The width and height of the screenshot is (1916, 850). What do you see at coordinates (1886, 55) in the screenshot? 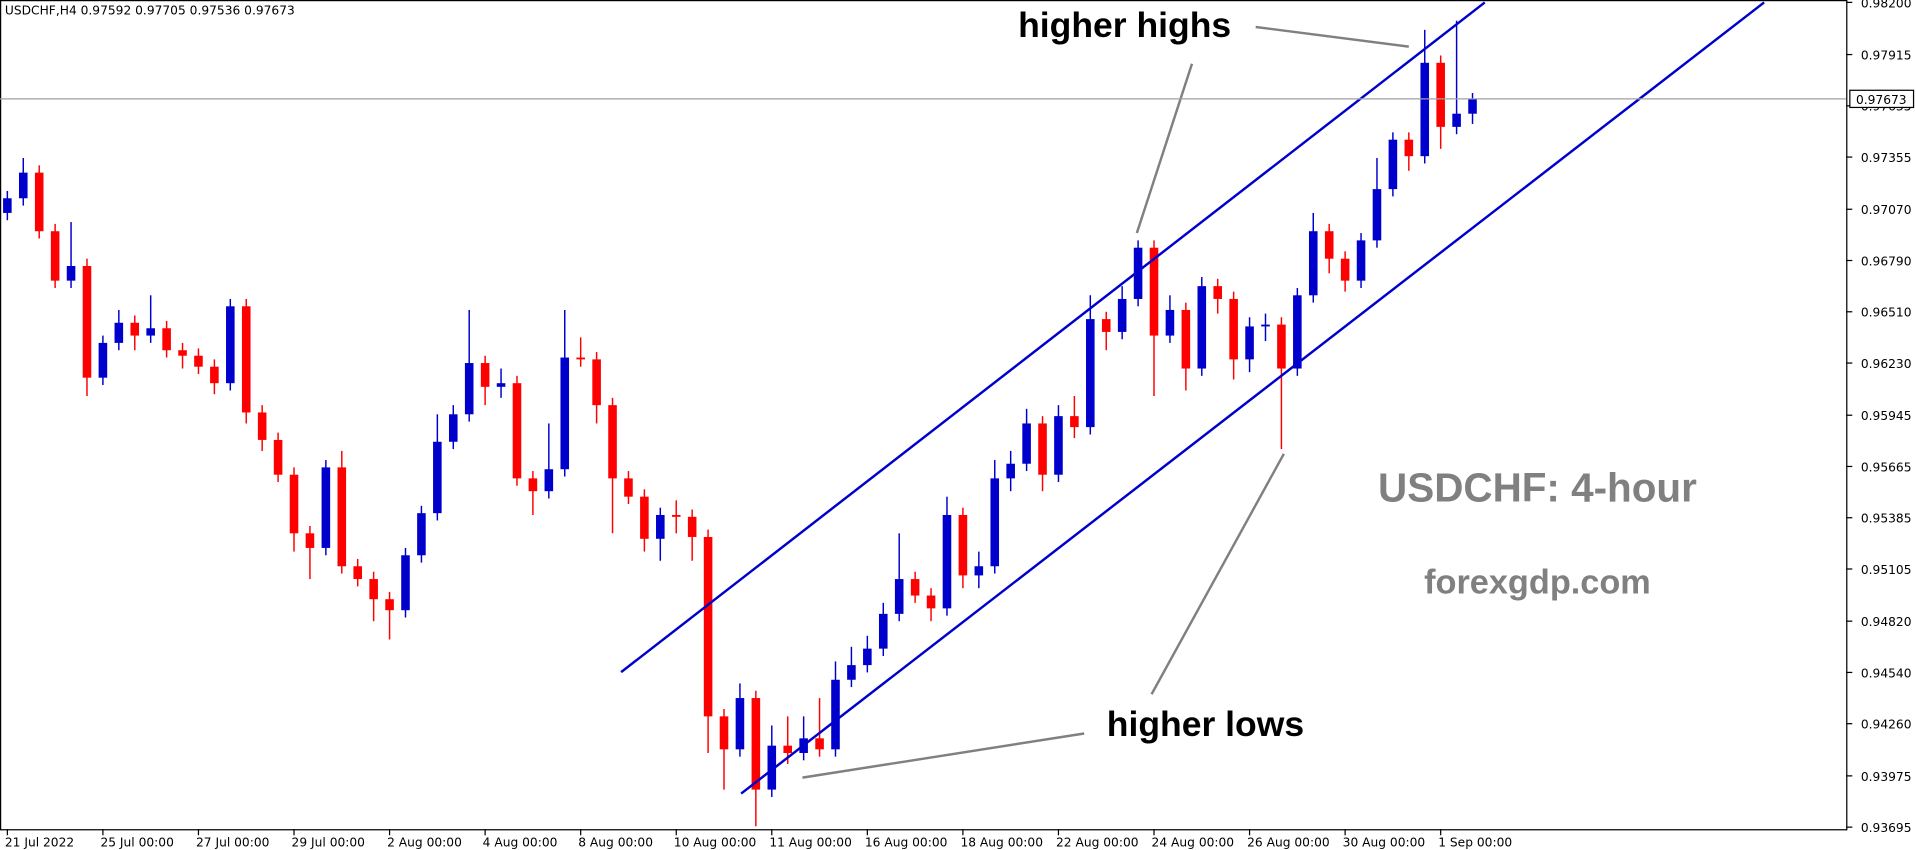
I see `y-tick-label: 0.97915` at bounding box center [1886, 55].